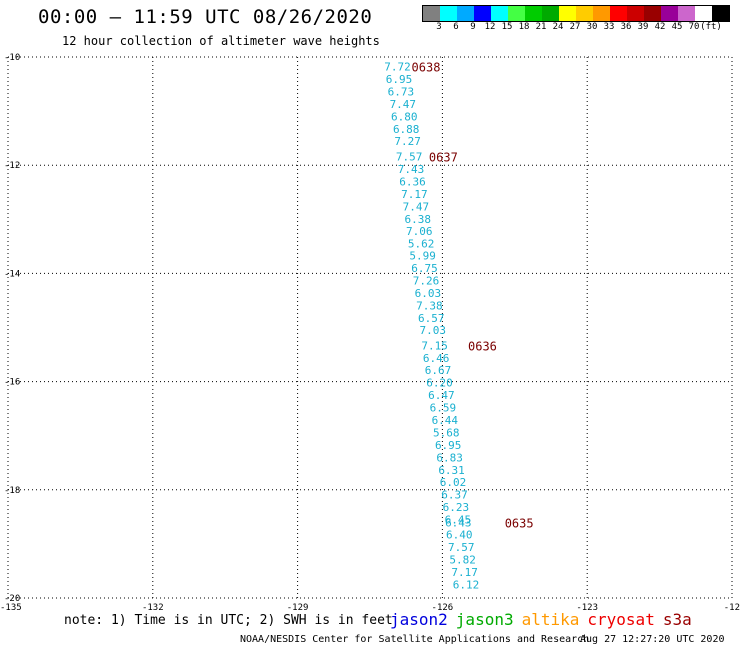 This screenshot has width=740, height=650. What do you see at coordinates (446, 432) in the screenshot?
I see `wave-height-label: 5.68` at bounding box center [446, 432].